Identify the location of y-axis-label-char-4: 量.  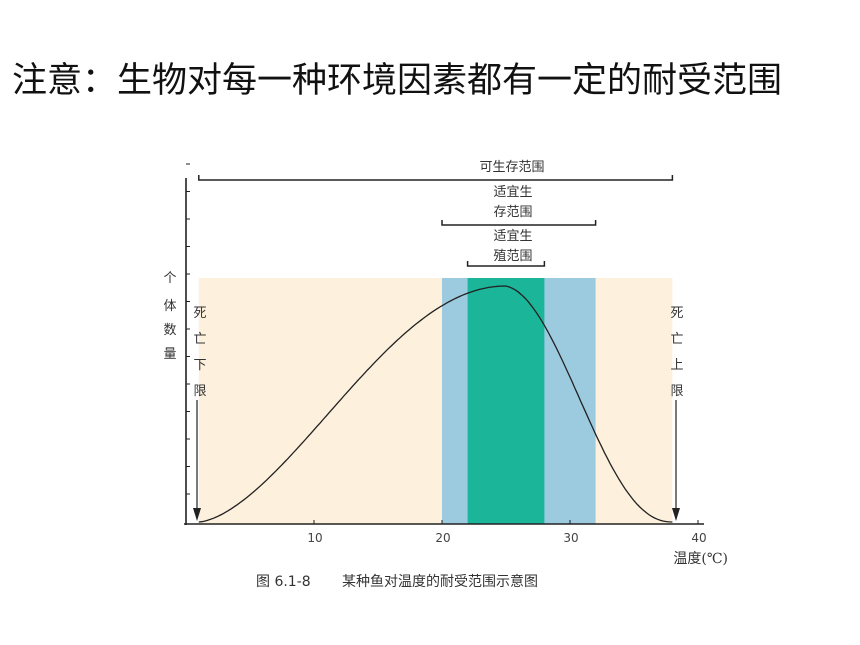
(169, 354).